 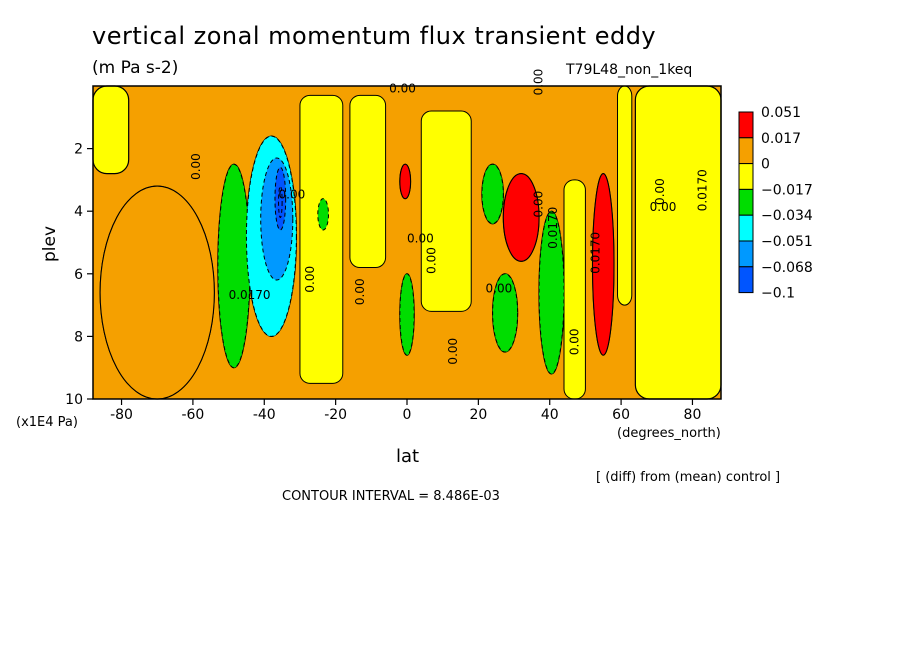 What do you see at coordinates (669, 433) in the screenshot?
I see `x-units-label: (degrees_north)` at bounding box center [669, 433].